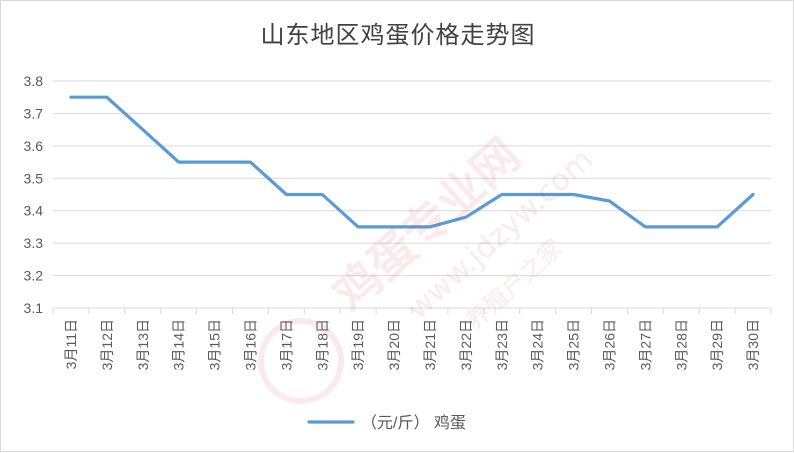  I want to click on y-tick-label: 3.7, so click(34, 113).